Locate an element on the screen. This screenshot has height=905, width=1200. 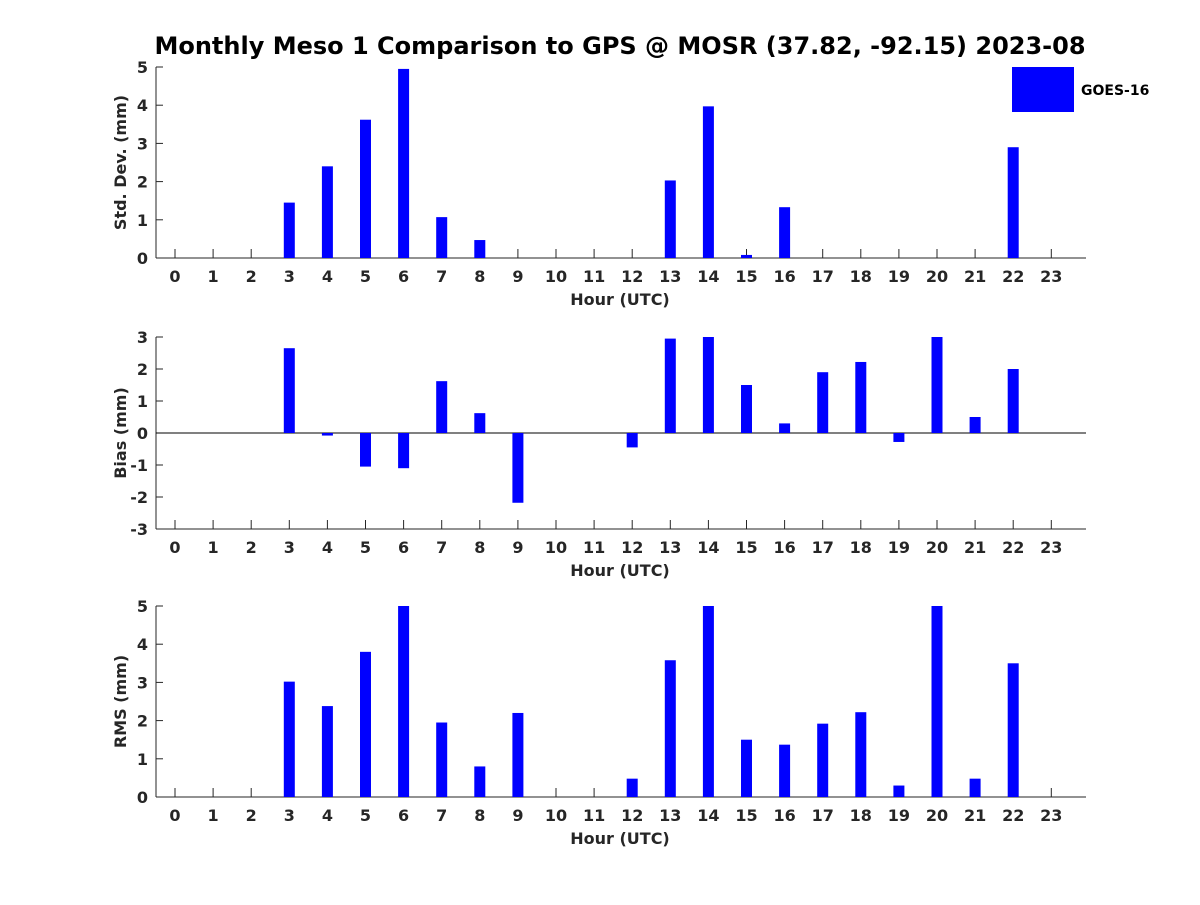
y-axis-label: Bias (mm) is located at coordinates (120, 433).